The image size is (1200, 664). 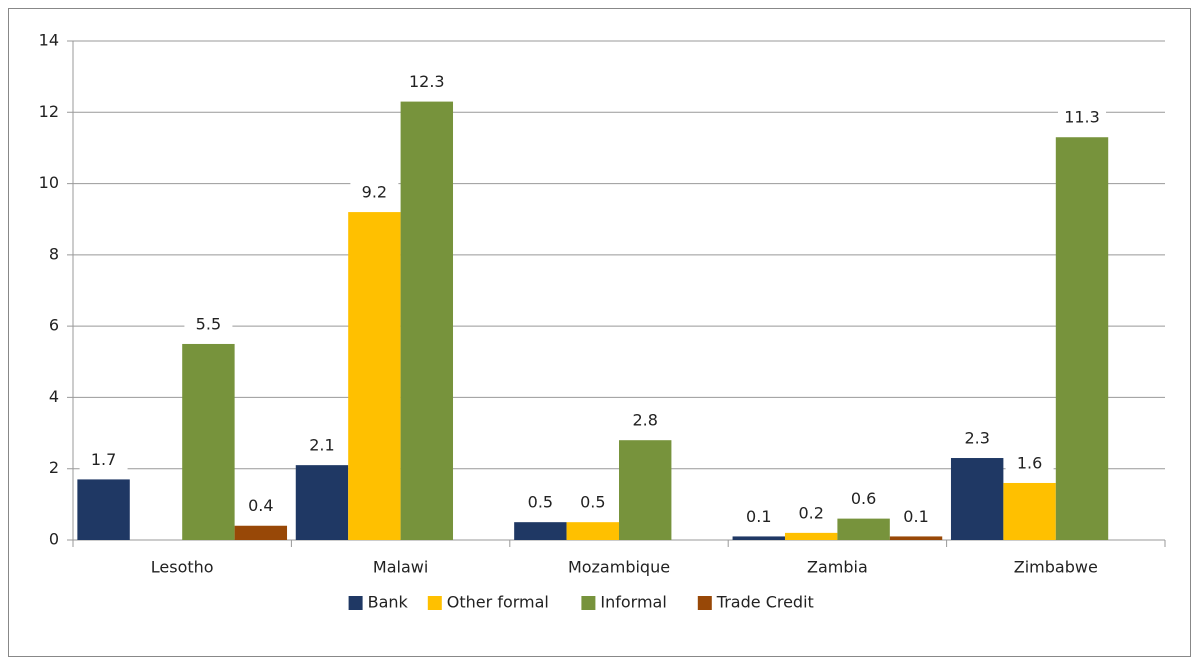 I want to click on value-label: 12.3, so click(x=427, y=81).